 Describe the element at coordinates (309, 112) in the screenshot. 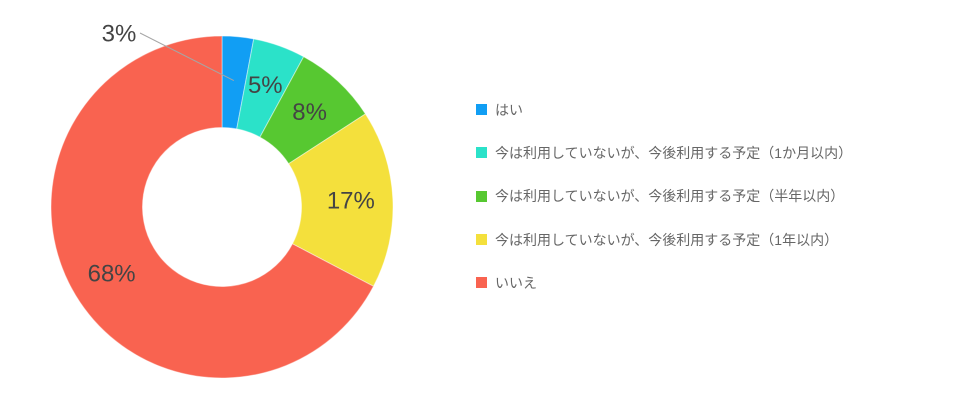

I see `slice-value-label-2: 8%` at that location.